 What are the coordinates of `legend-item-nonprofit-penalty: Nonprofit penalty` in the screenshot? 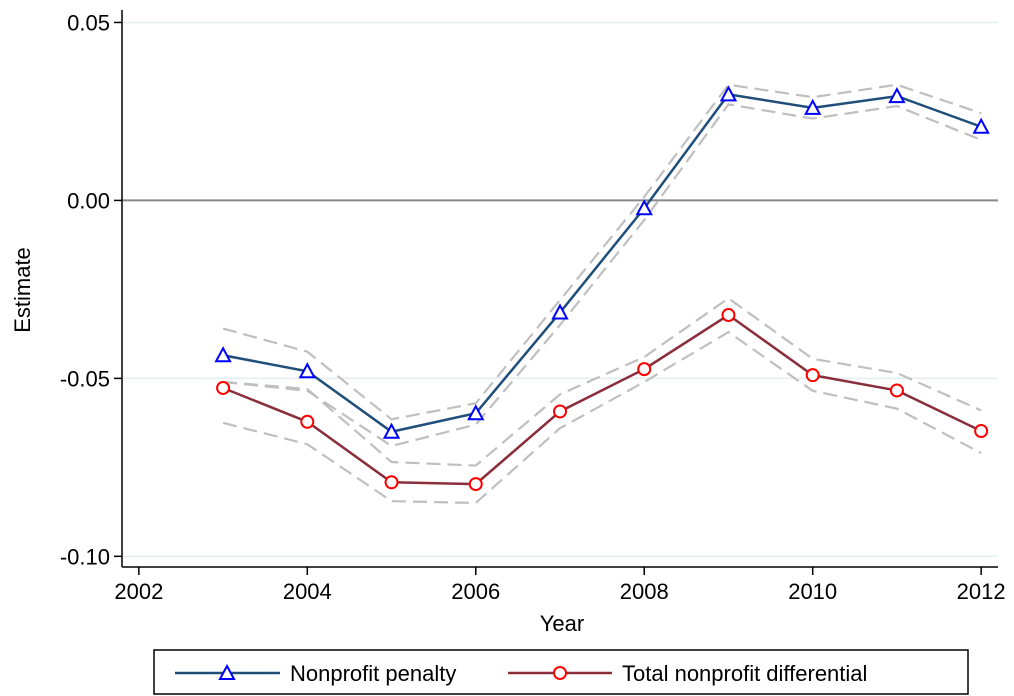 It's located at (315, 673).